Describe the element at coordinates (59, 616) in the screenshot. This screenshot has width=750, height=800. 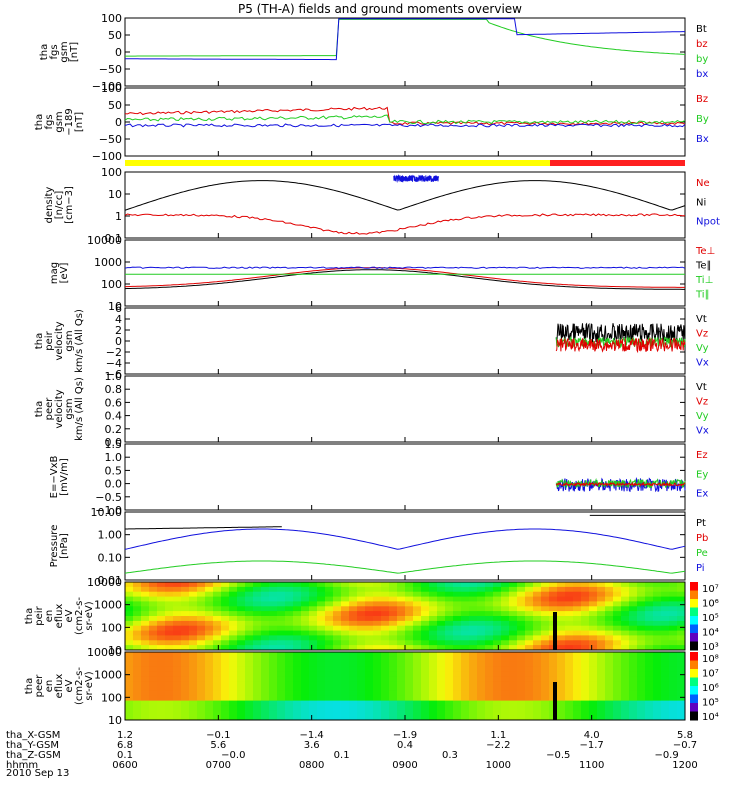
I see `y-axis-label: thapeirenefluxeV(cm2-s-sr-eV)` at that location.